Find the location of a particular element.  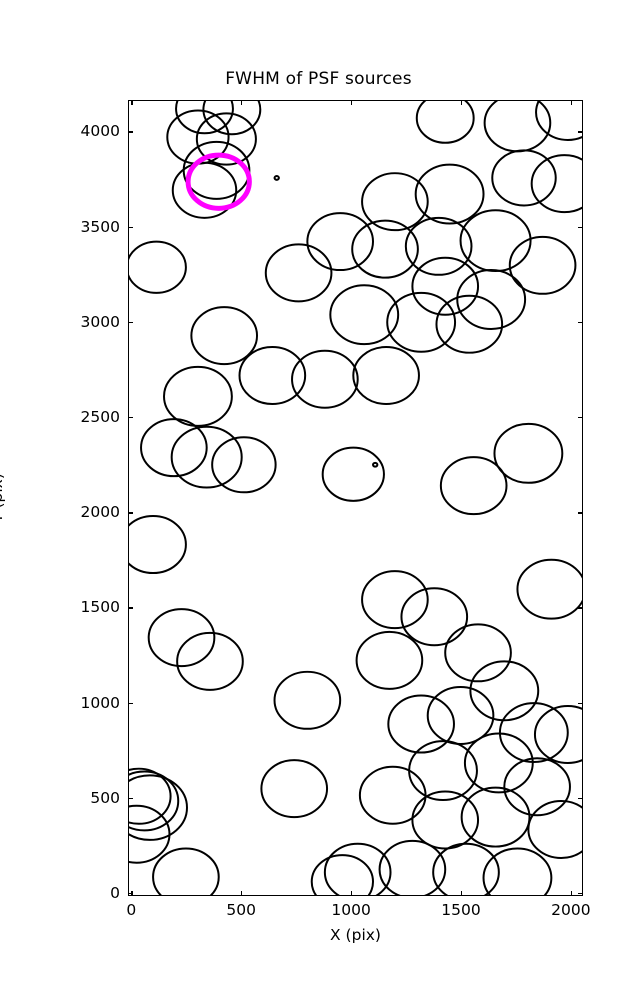

y-tick-label: 3500 is located at coordinates (100, 226).